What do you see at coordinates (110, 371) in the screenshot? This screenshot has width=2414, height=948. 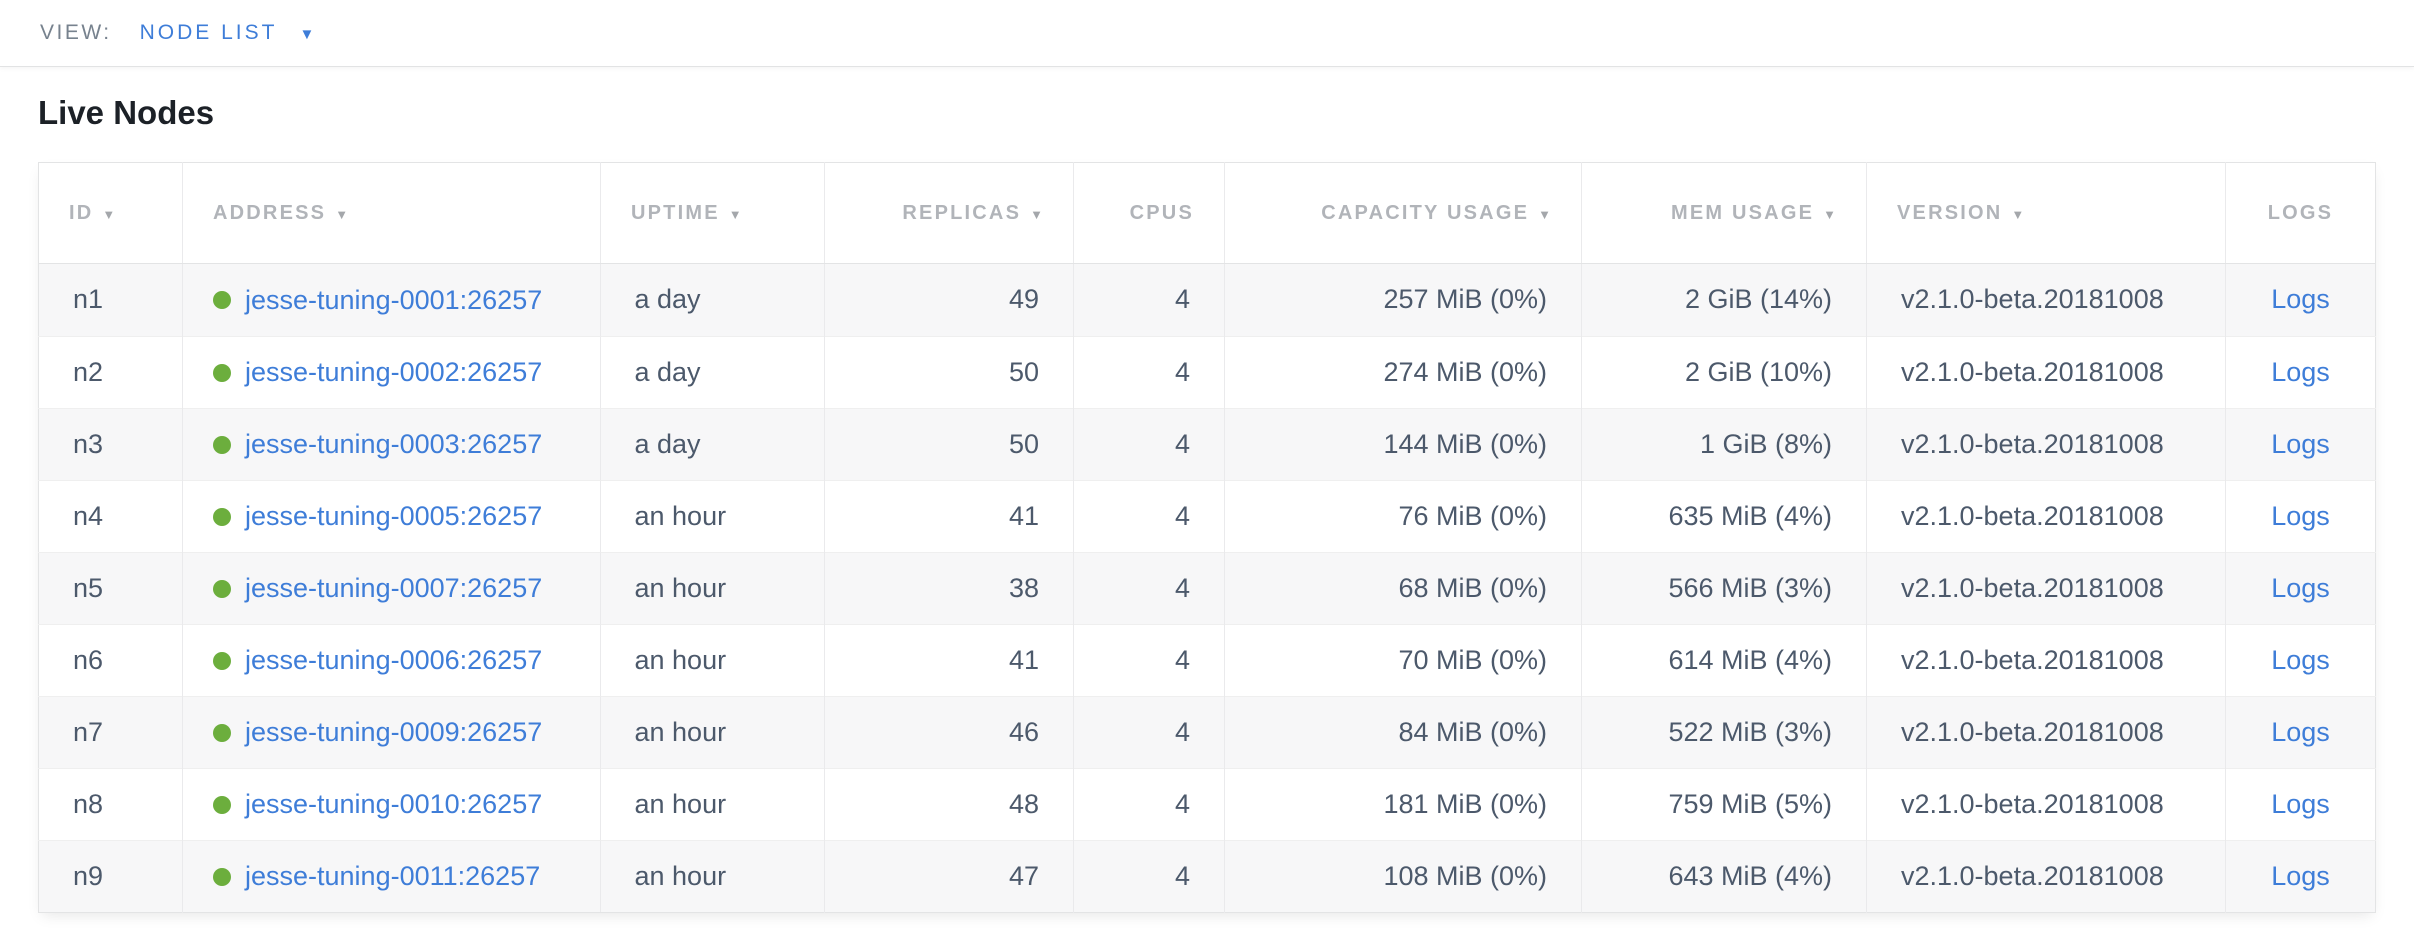 I see `node-id-cell: n2` at bounding box center [110, 371].